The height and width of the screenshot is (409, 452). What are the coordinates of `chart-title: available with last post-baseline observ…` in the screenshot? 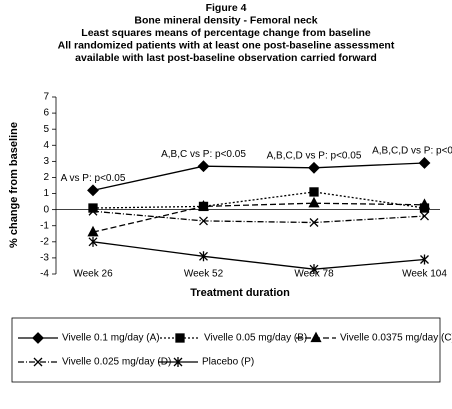 It's located at (226, 58).